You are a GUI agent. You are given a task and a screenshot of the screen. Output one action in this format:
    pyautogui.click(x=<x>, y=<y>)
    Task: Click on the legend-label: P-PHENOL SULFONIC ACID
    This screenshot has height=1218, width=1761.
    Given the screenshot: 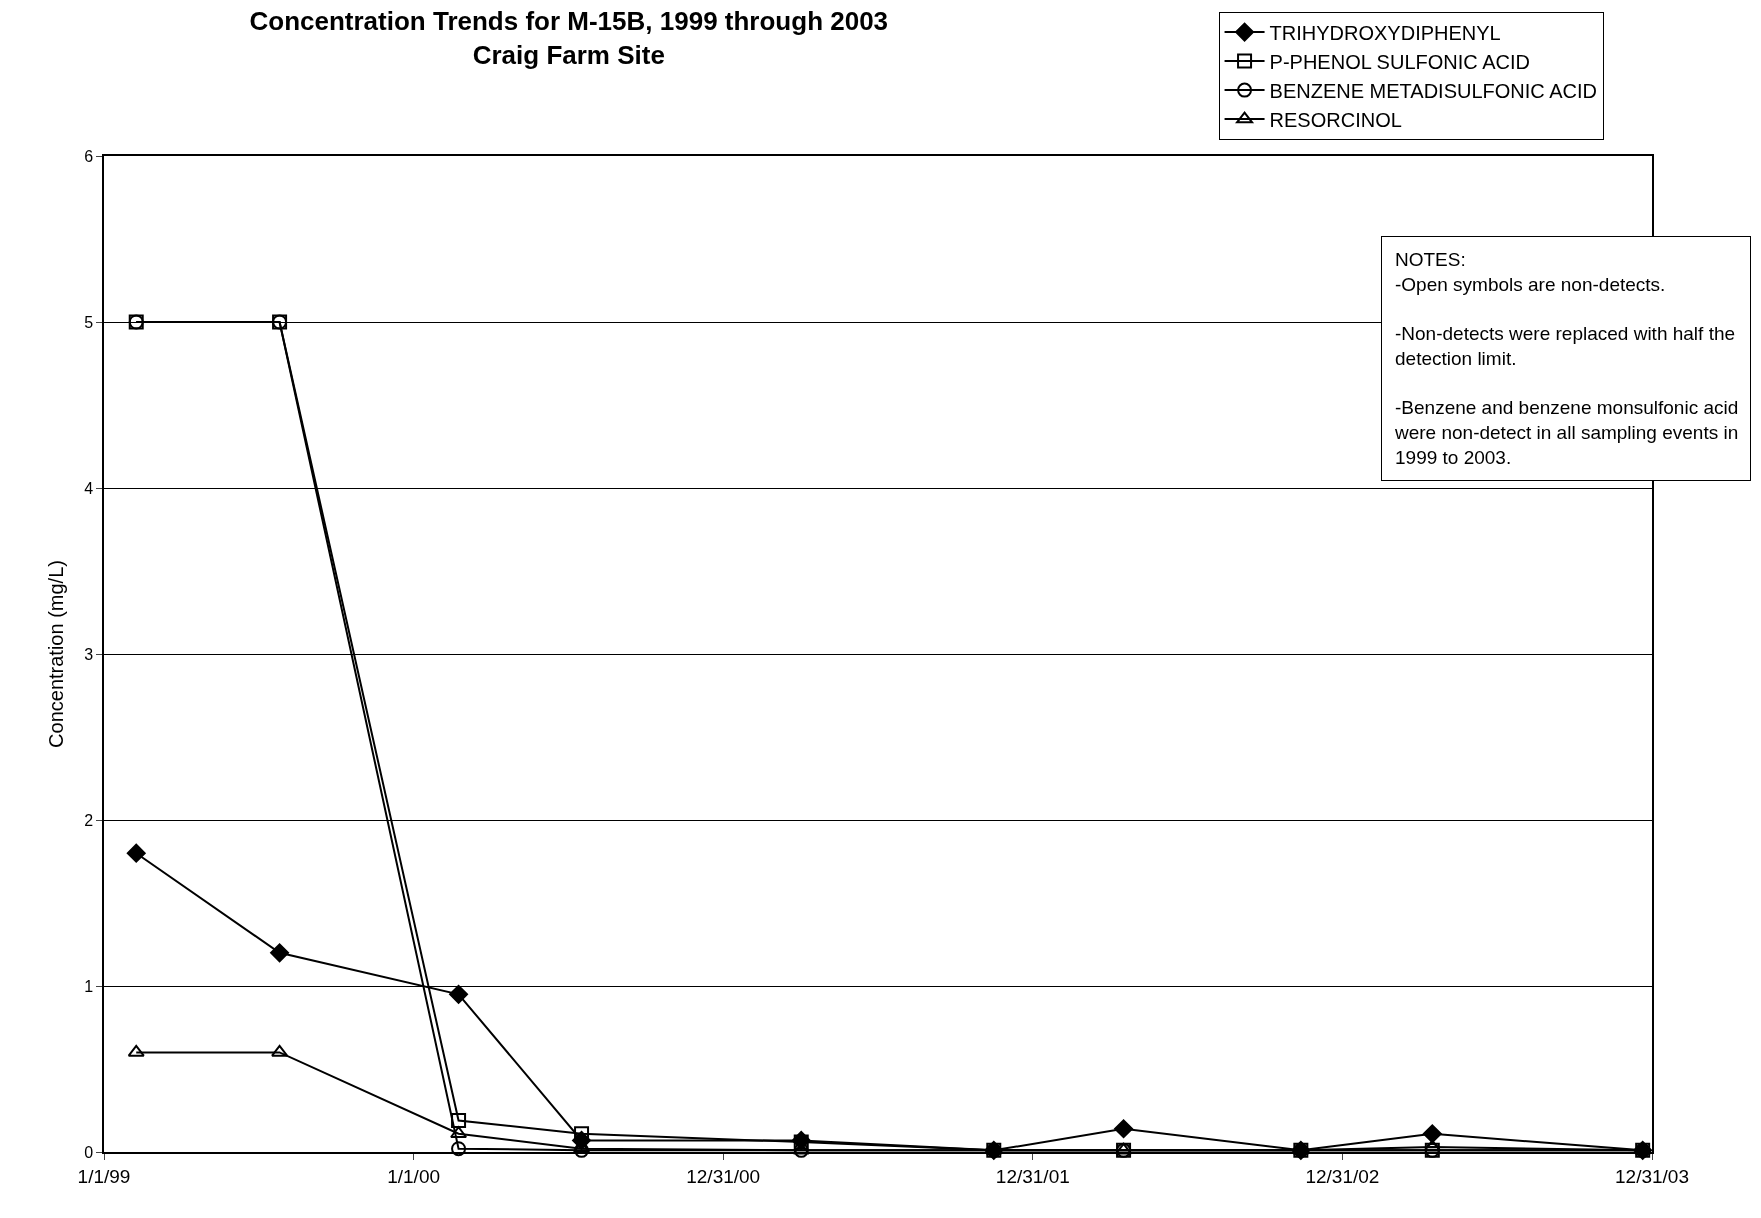 What is the action you would take?
    pyautogui.click(x=1399, y=61)
    